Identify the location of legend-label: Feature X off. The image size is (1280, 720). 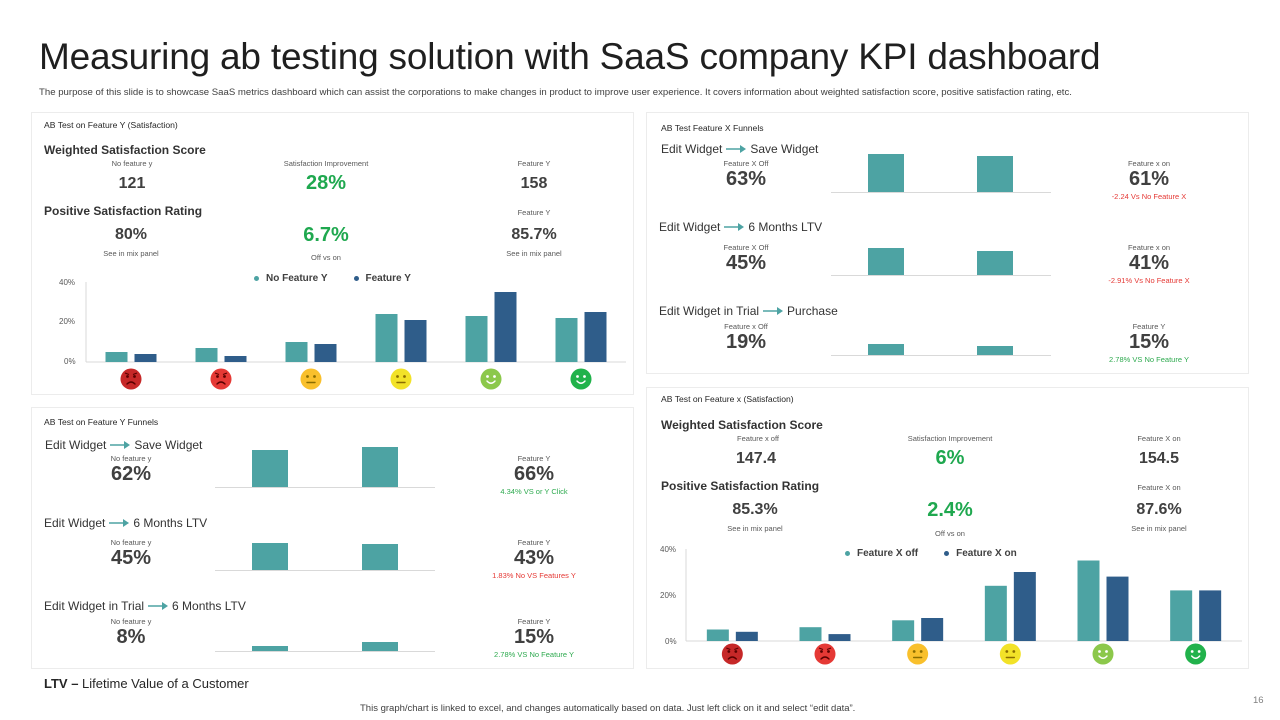
(888, 553).